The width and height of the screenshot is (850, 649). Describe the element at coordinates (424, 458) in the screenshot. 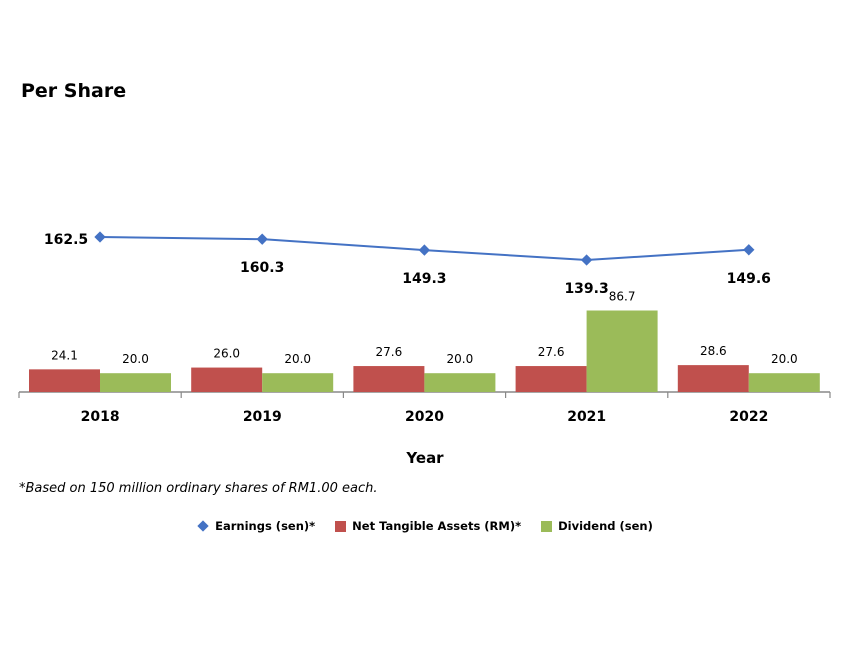

I see `x-axis-title: Year` at that location.